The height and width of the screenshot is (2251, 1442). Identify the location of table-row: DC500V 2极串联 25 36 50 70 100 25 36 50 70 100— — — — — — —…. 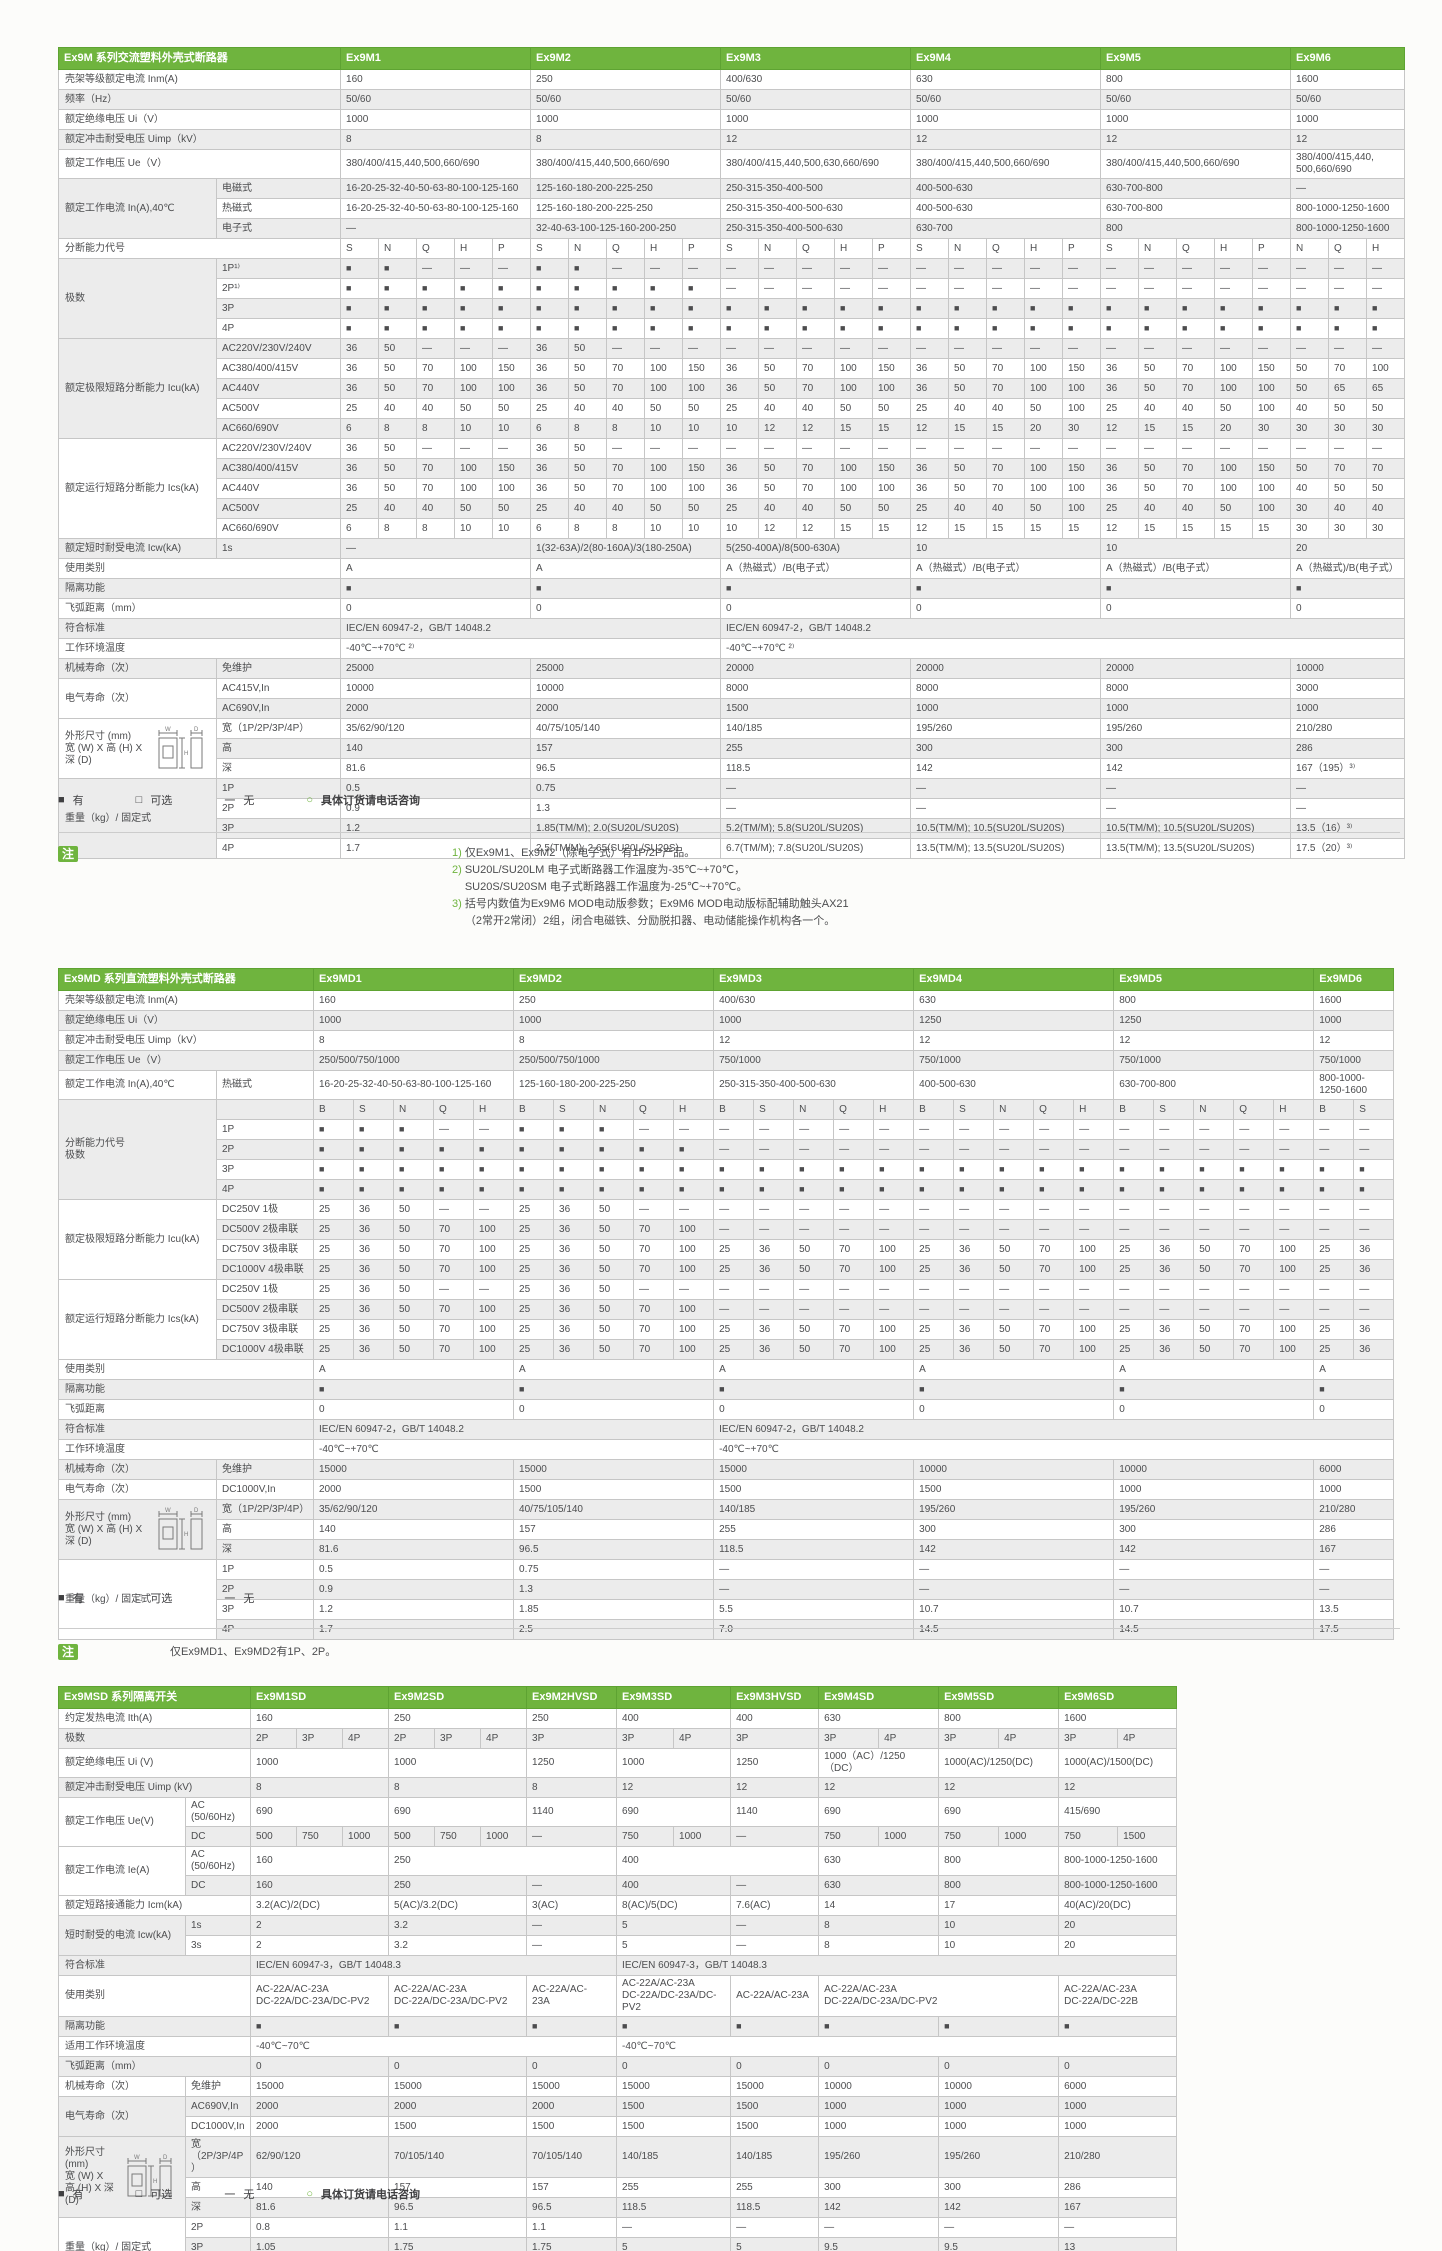
(727, 1229).